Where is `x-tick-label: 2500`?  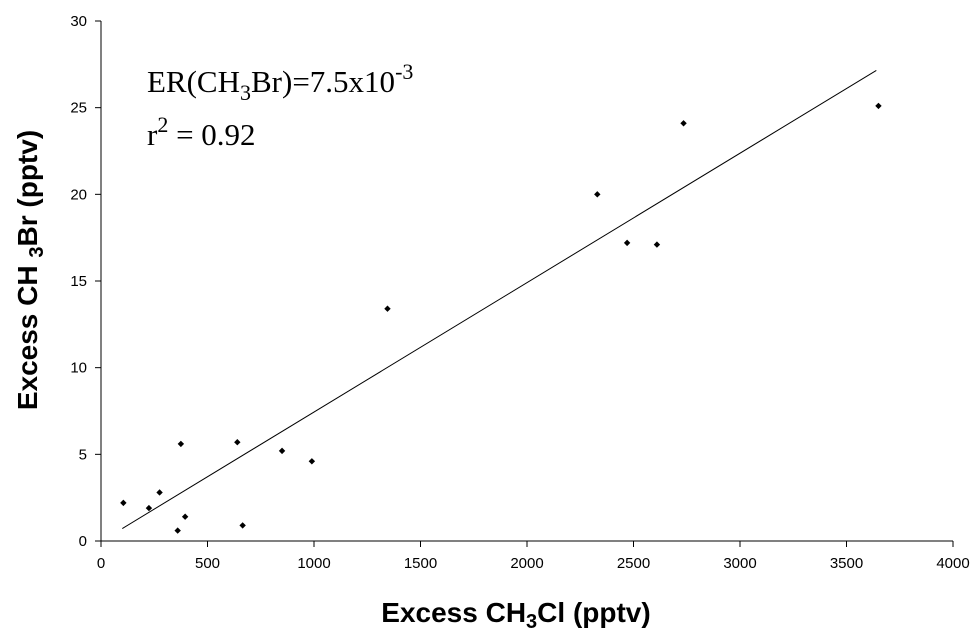 x-tick-label: 2500 is located at coordinates (633, 563).